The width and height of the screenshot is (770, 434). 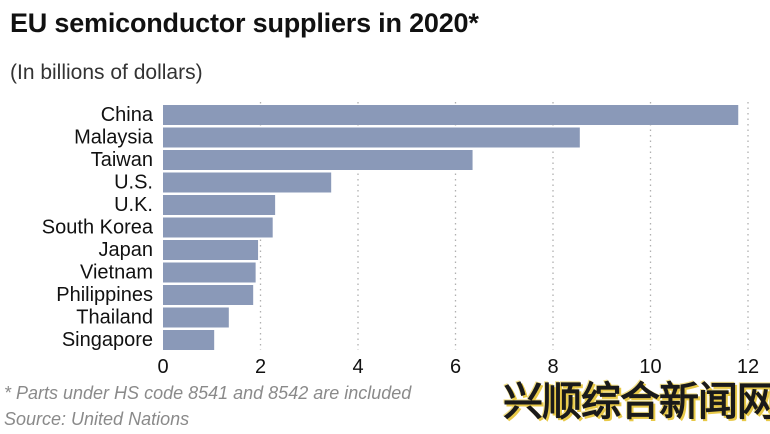 What do you see at coordinates (451, 115) in the screenshot?
I see `bar-china` at bounding box center [451, 115].